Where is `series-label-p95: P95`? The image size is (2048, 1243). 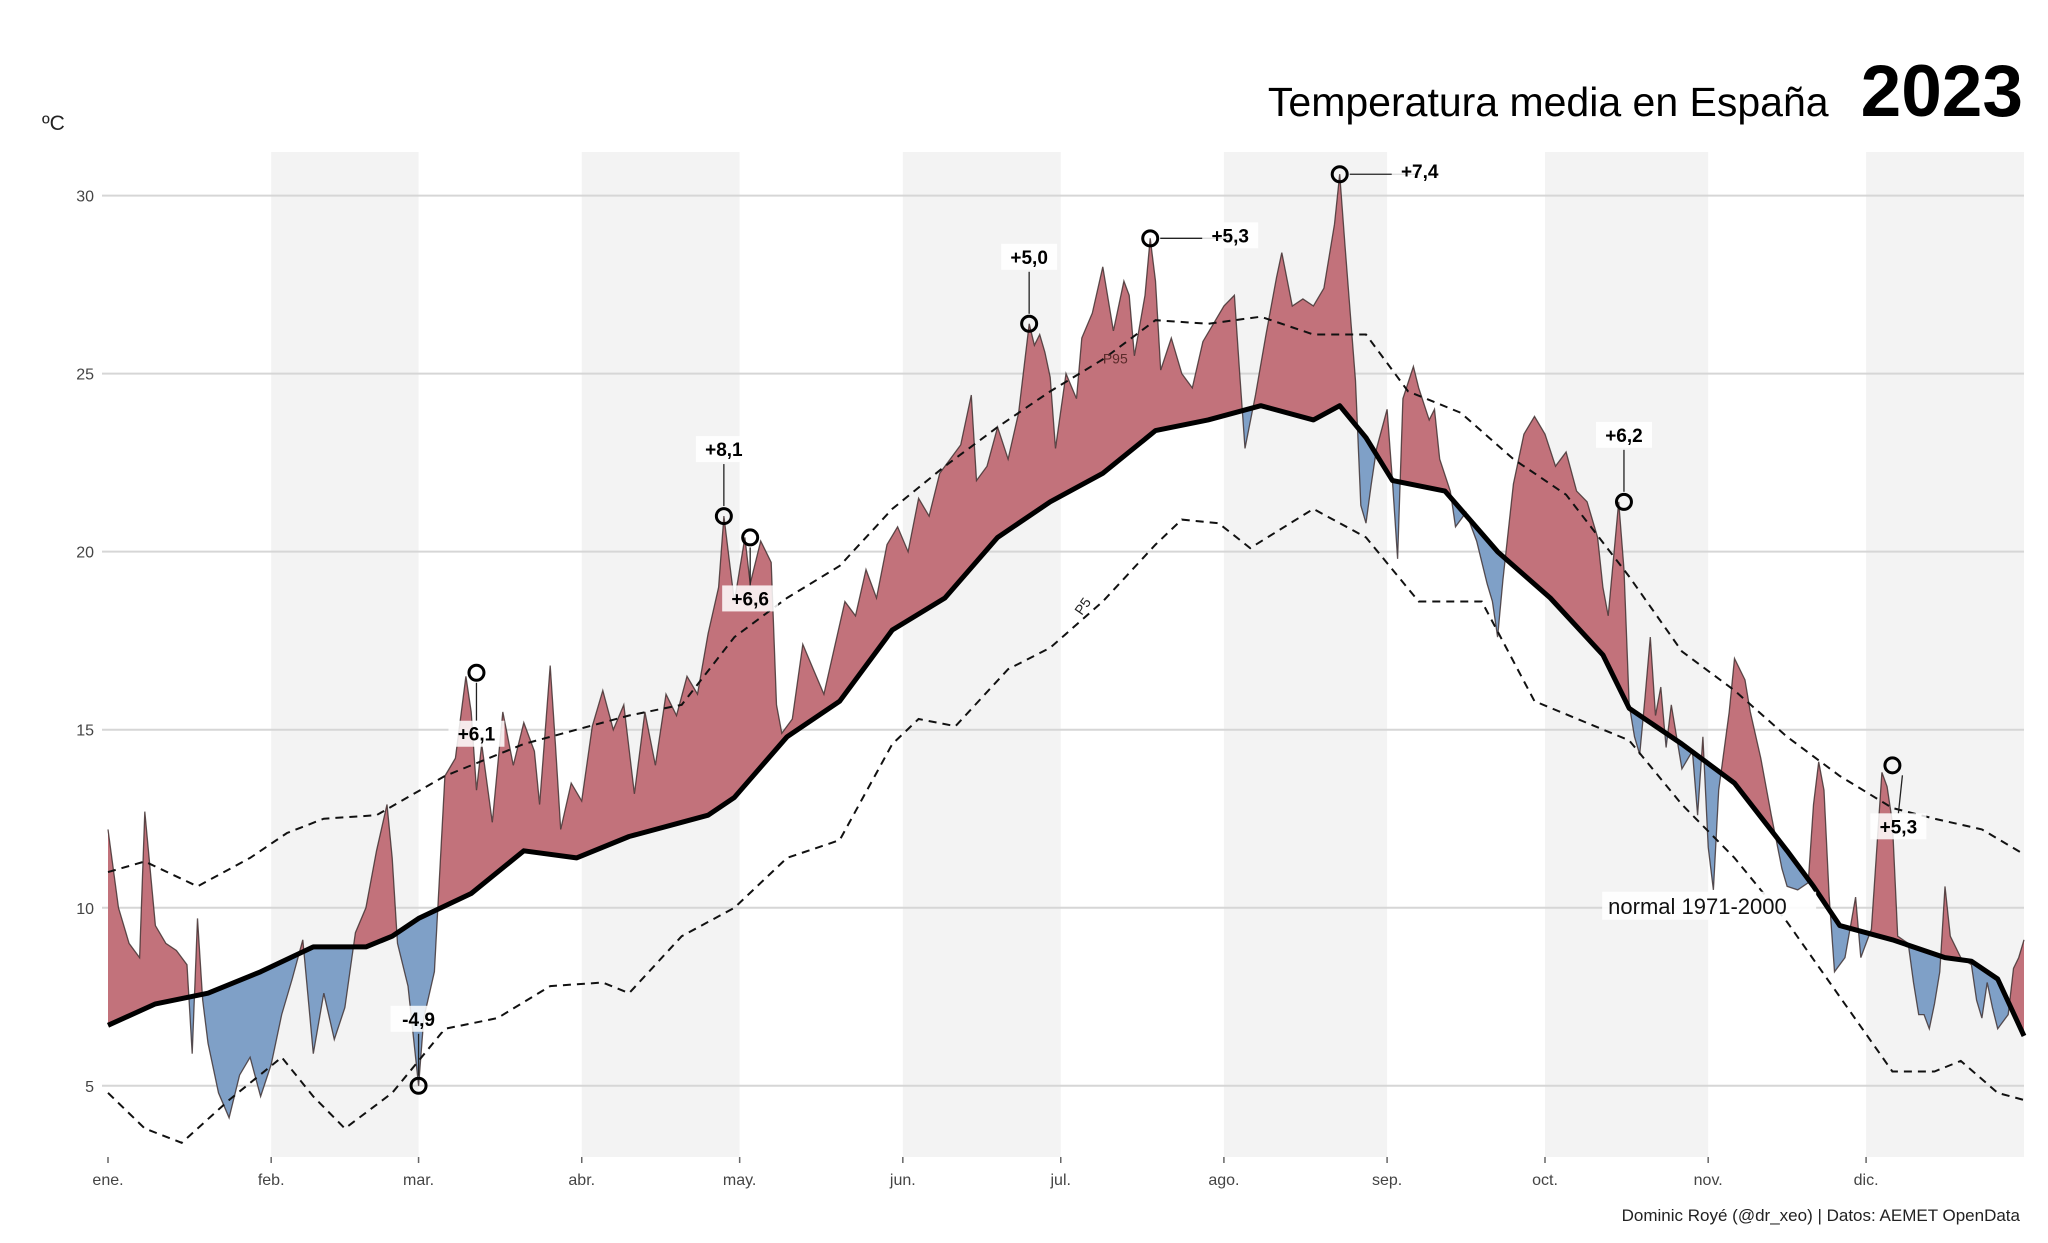 series-label-p95: P95 is located at coordinates (1115, 358).